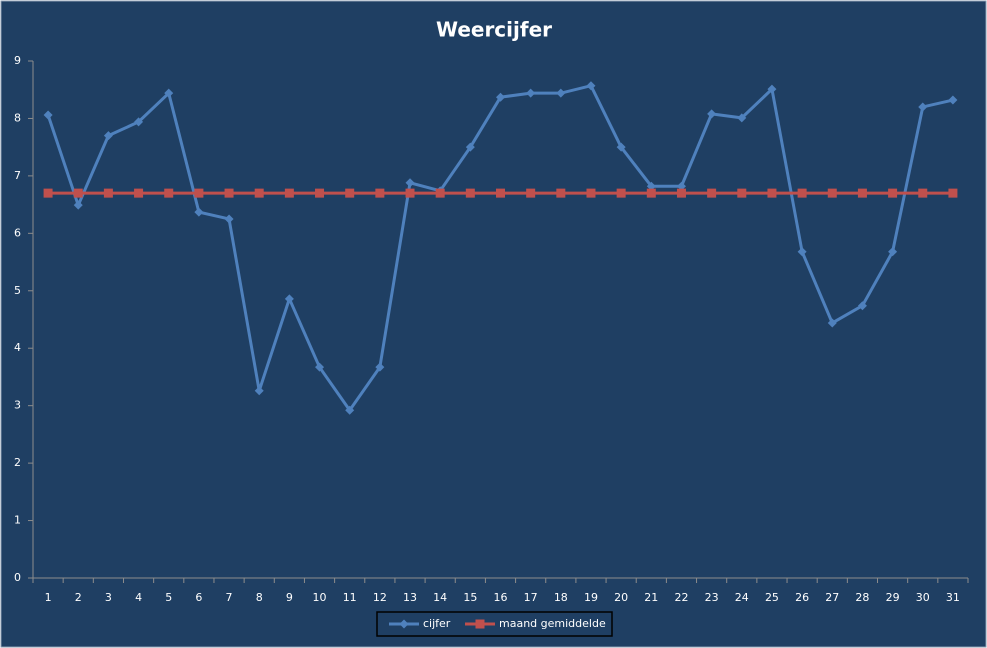  What do you see at coordinates (17, 405) in the screenshot?
I see `y-tick-label: 3` at bounding box center [17, 405].